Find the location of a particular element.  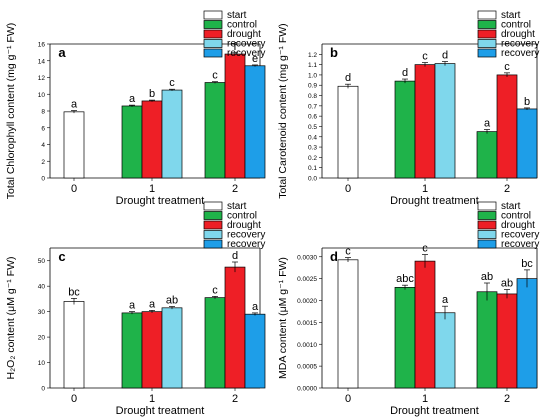

y-axis-title: Total Chlorophyll content (mg g⁻¹ FW) is located at coordinates (11, 111).